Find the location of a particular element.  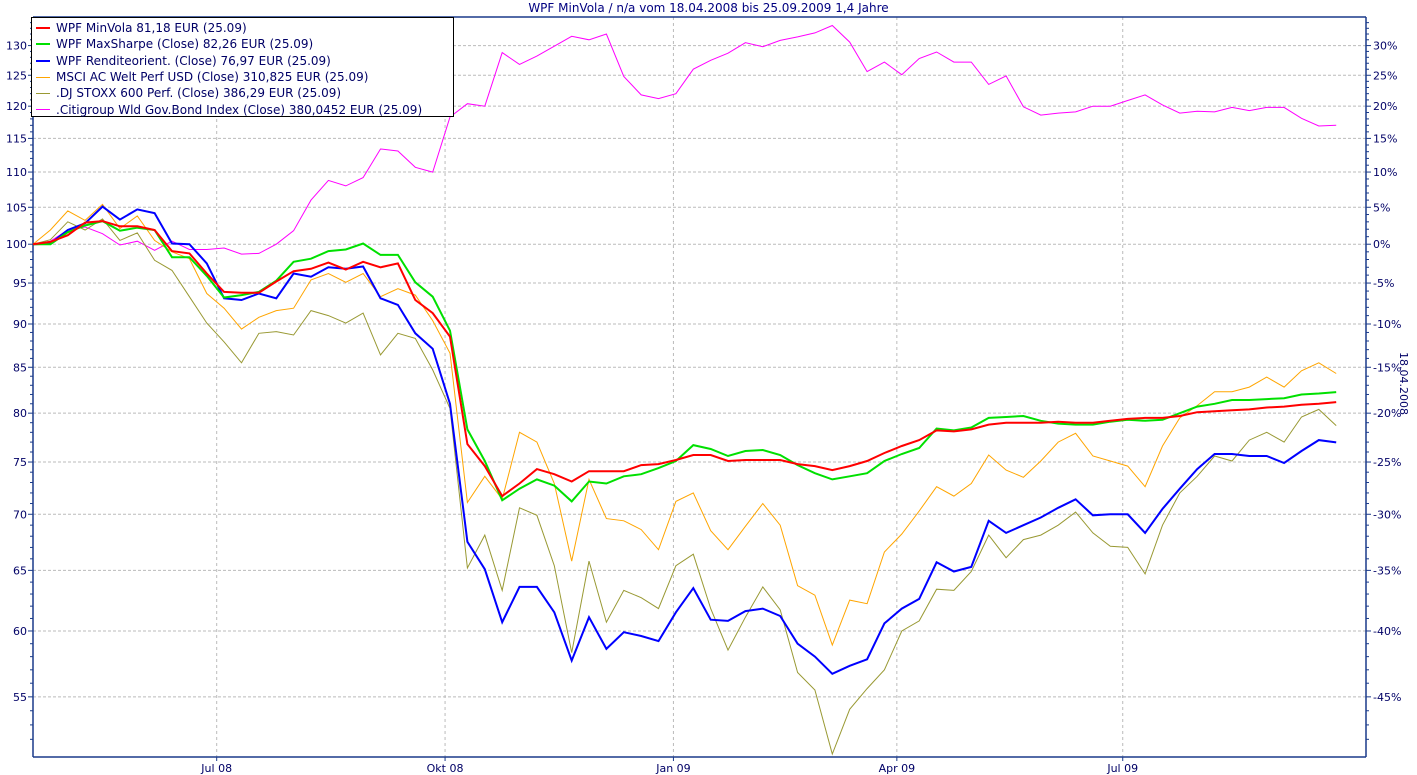

y-tick-label-right: 25% is located at coordinates (1385, 75).